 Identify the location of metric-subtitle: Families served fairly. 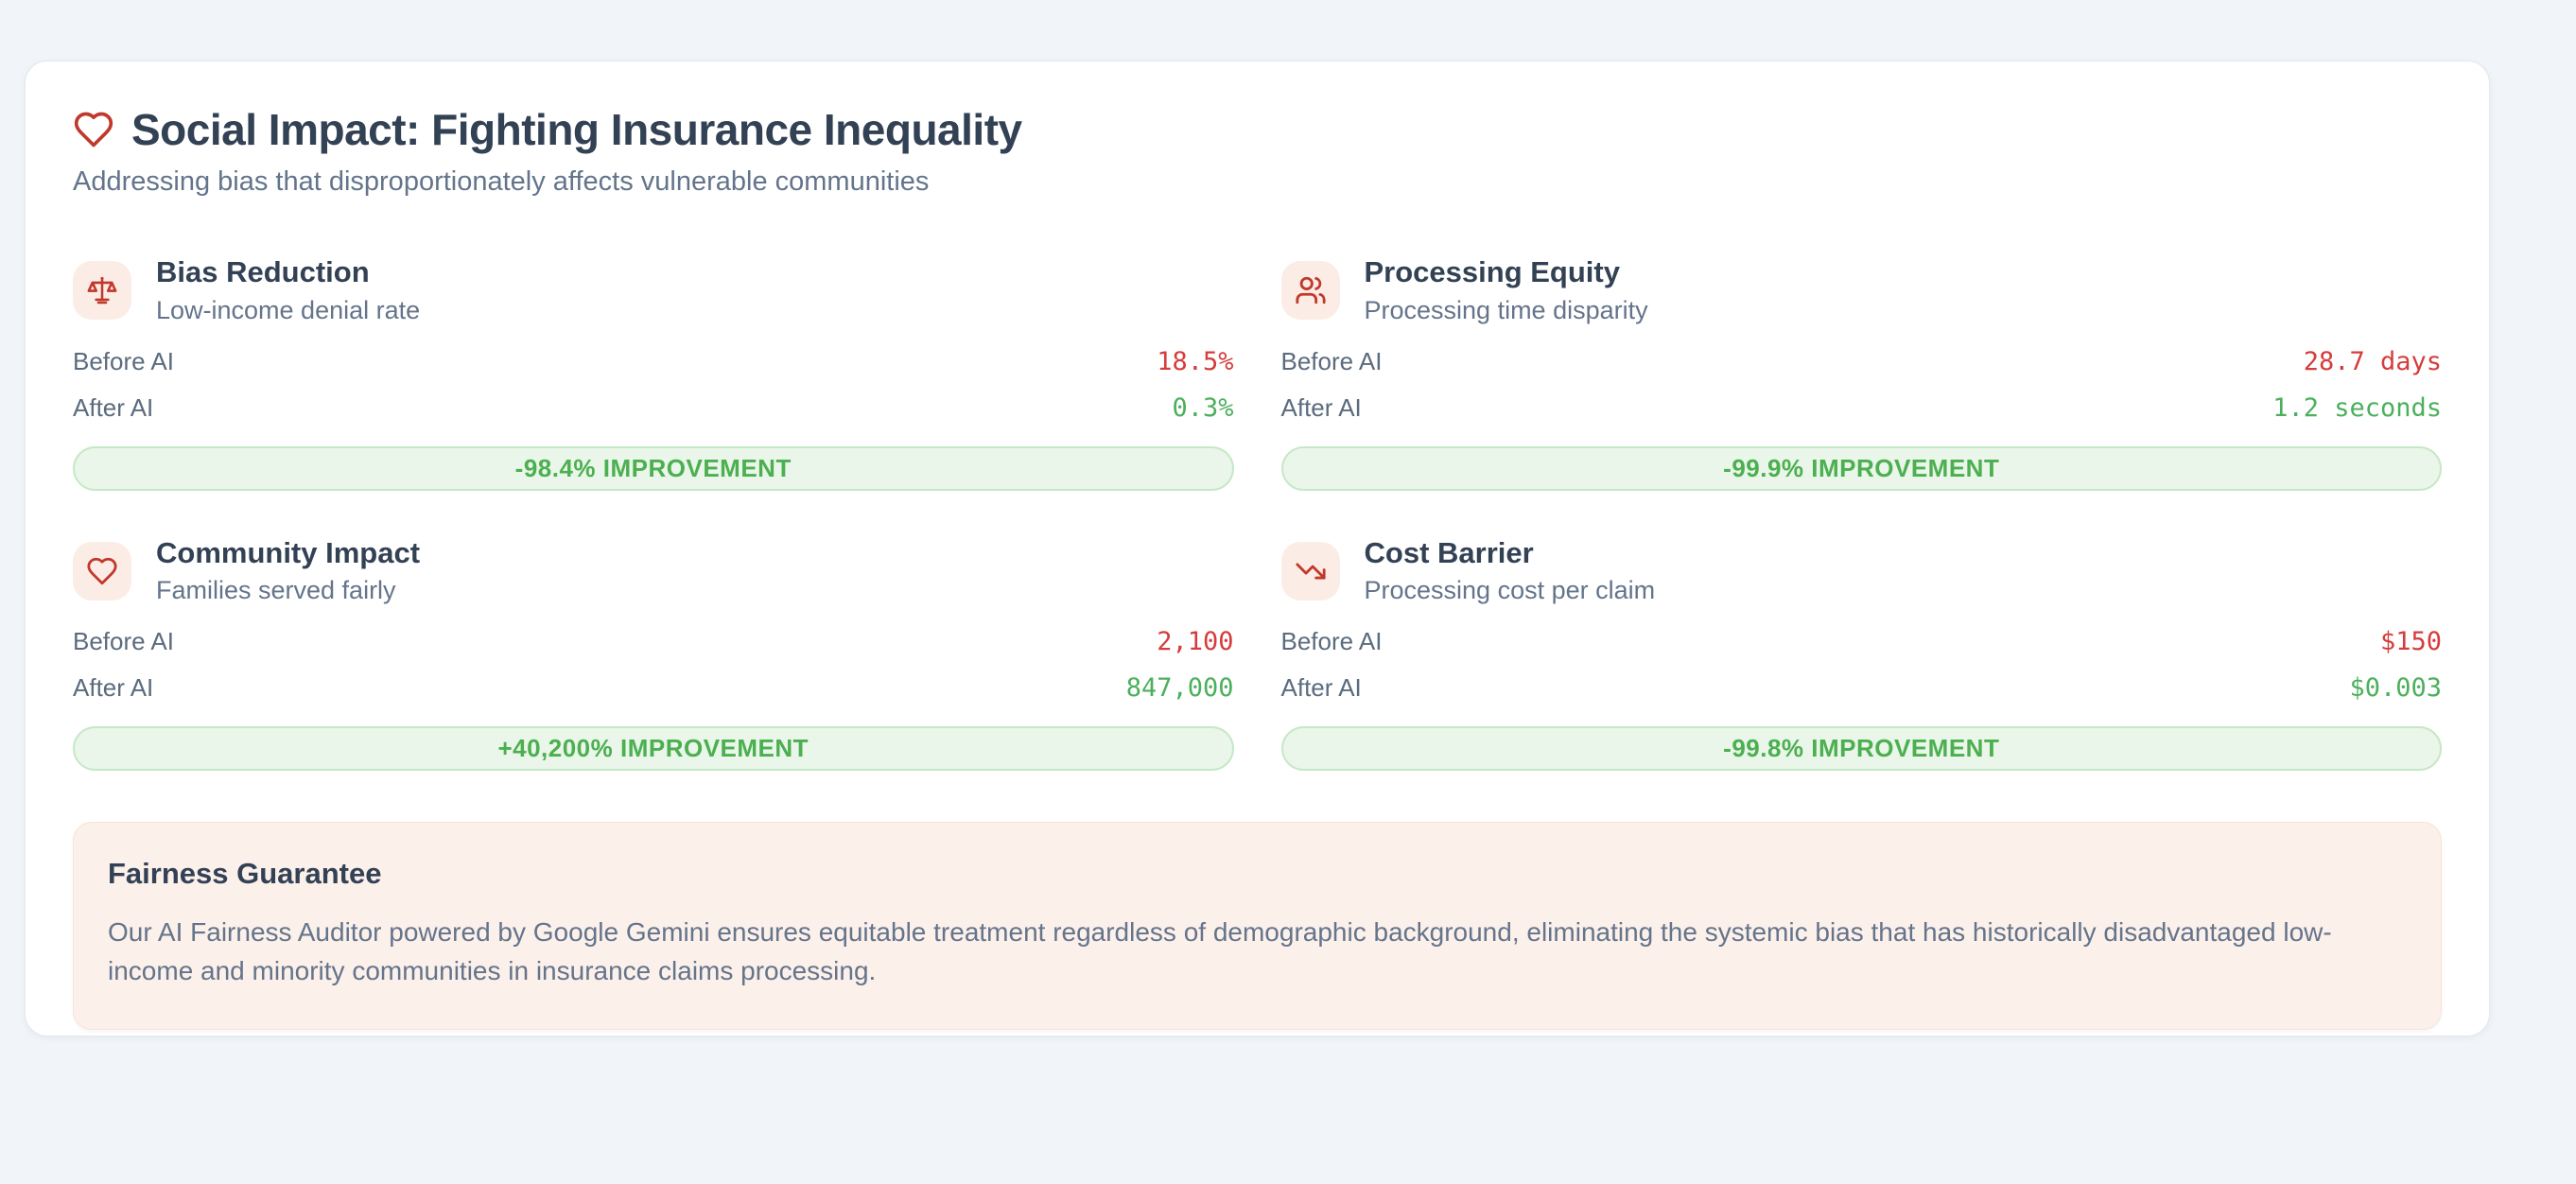
(276, 590).